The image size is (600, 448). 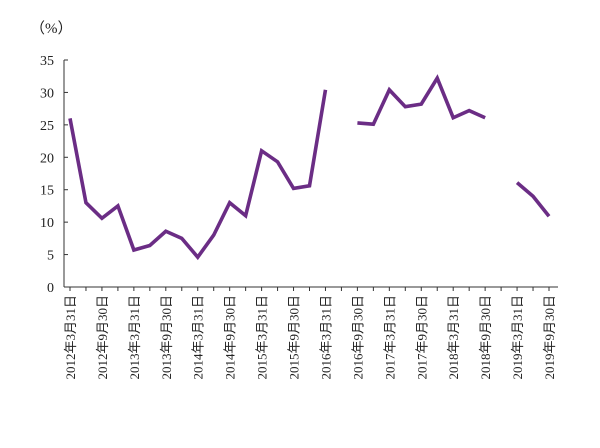 I want to click on x-tick-label: 2013年3月31日, so click(x=134, y=337).